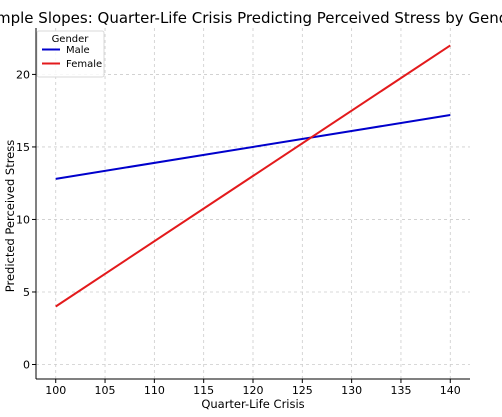  I want to click on y-axis-ticks: 0 5 10 15 20, so click(26, 219).